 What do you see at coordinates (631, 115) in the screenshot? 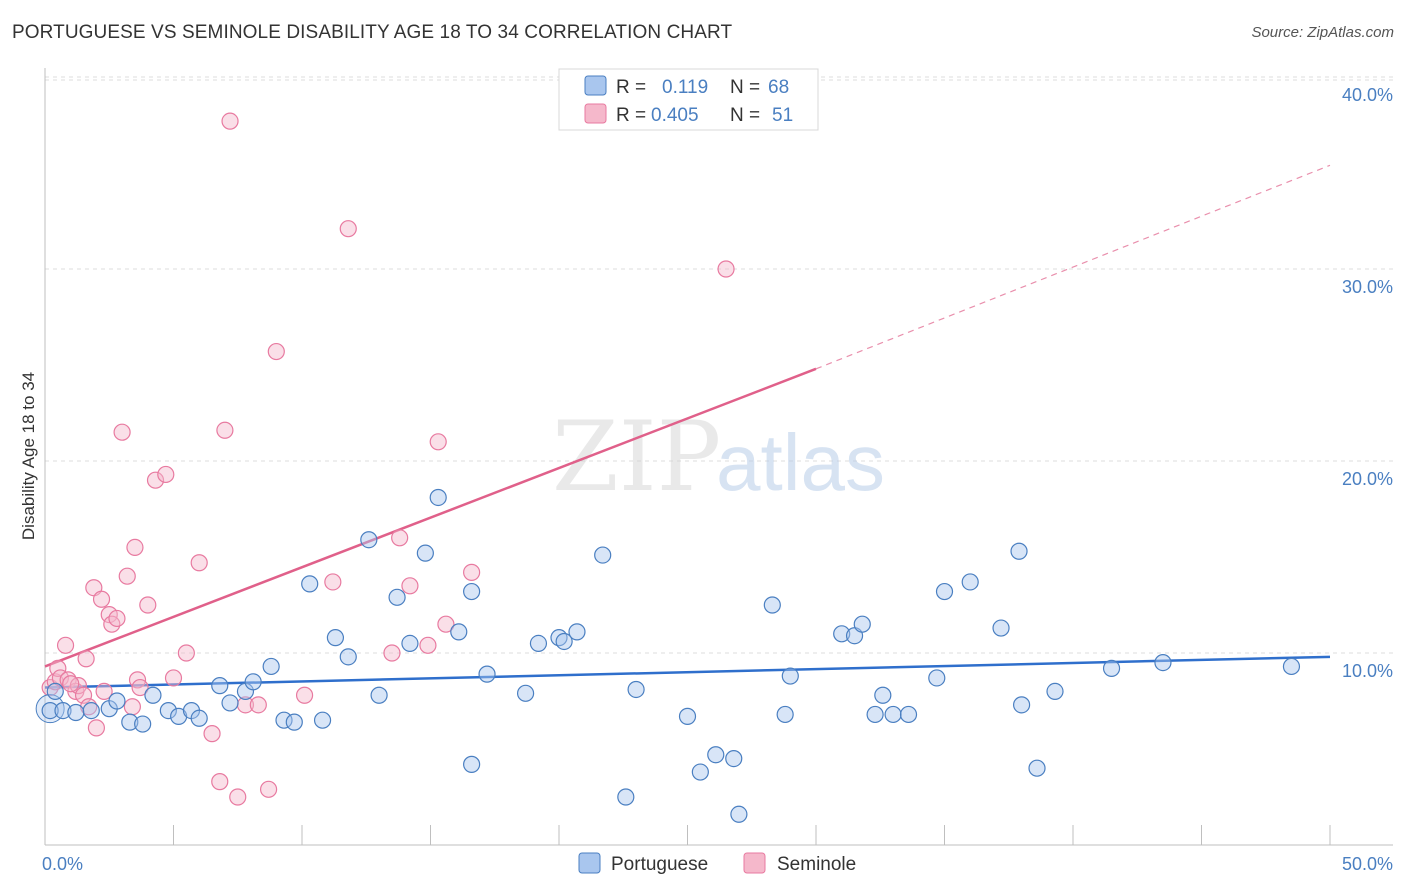
I see `legend-r-label-2: R =` at bounding box center [631, 115].